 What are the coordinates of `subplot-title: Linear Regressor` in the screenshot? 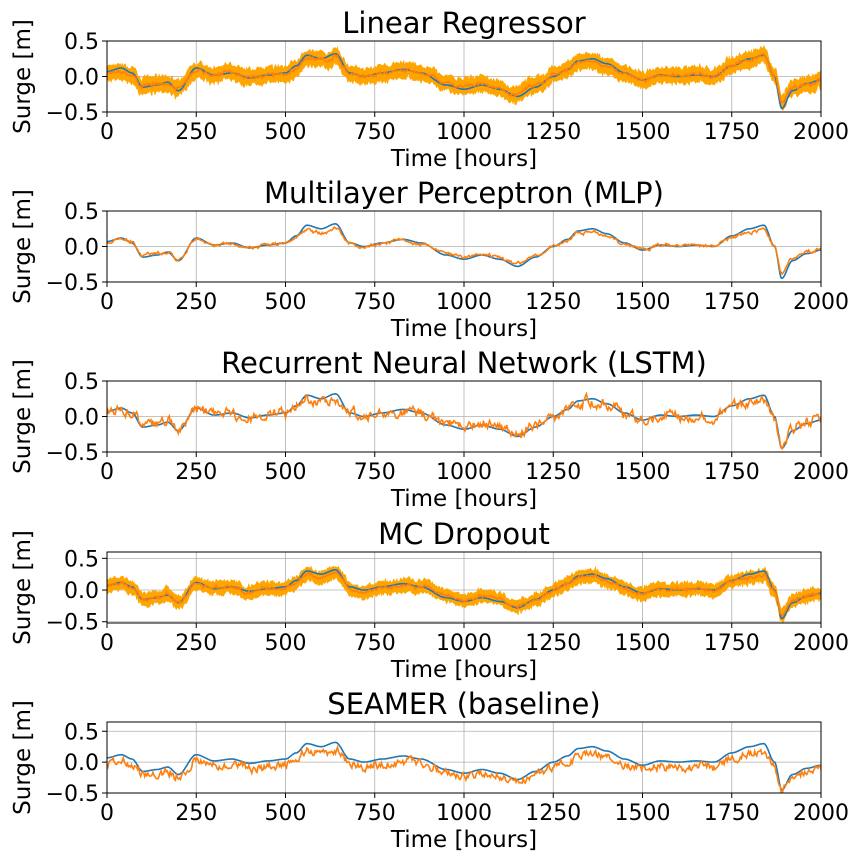 It's located at (464, 23).